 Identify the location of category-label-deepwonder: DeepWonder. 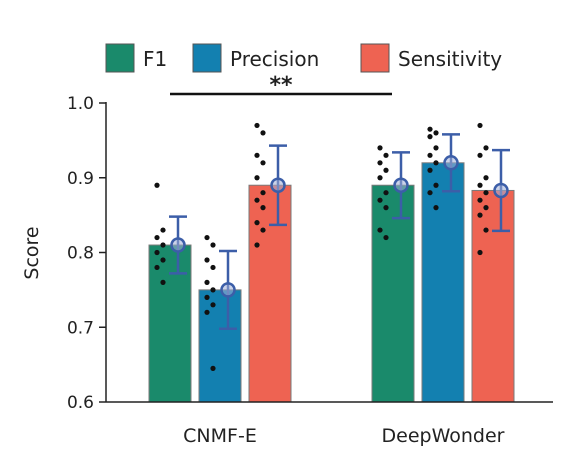
(443, 436).